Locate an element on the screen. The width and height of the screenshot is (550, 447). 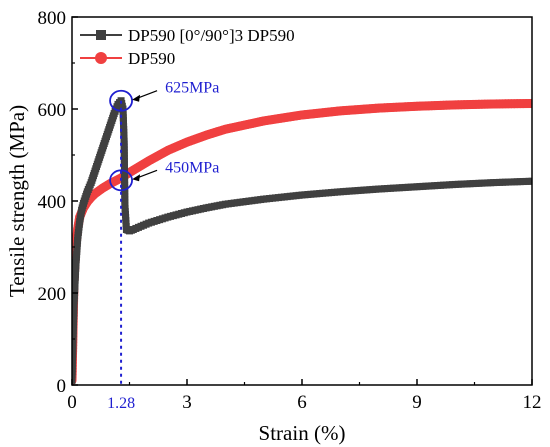
legend-entry-dp590: DP590 is located at coordinates (151, 58).